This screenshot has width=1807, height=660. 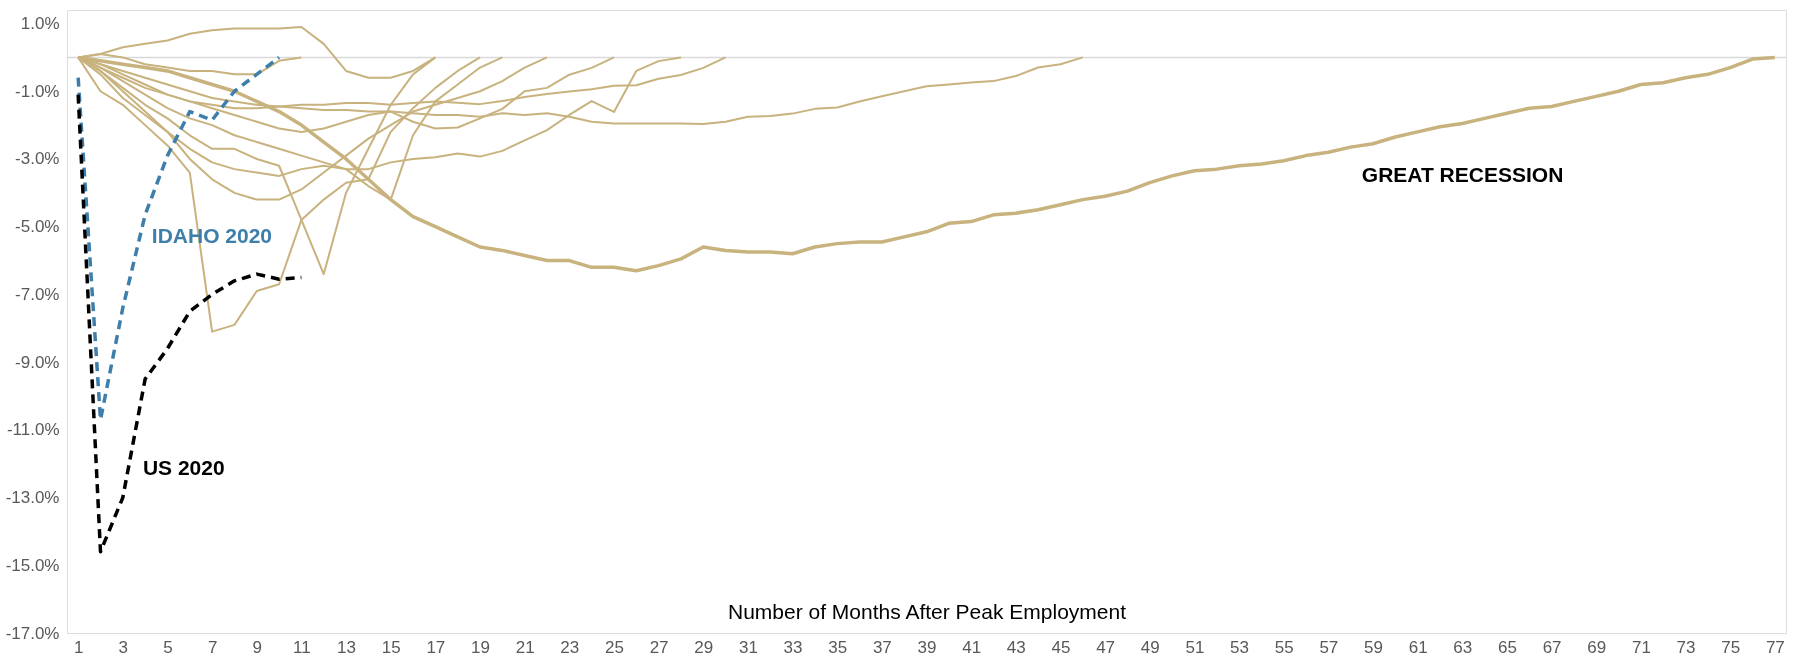 I want to click on x-tick-label: 29, so click(x=704, y=647).